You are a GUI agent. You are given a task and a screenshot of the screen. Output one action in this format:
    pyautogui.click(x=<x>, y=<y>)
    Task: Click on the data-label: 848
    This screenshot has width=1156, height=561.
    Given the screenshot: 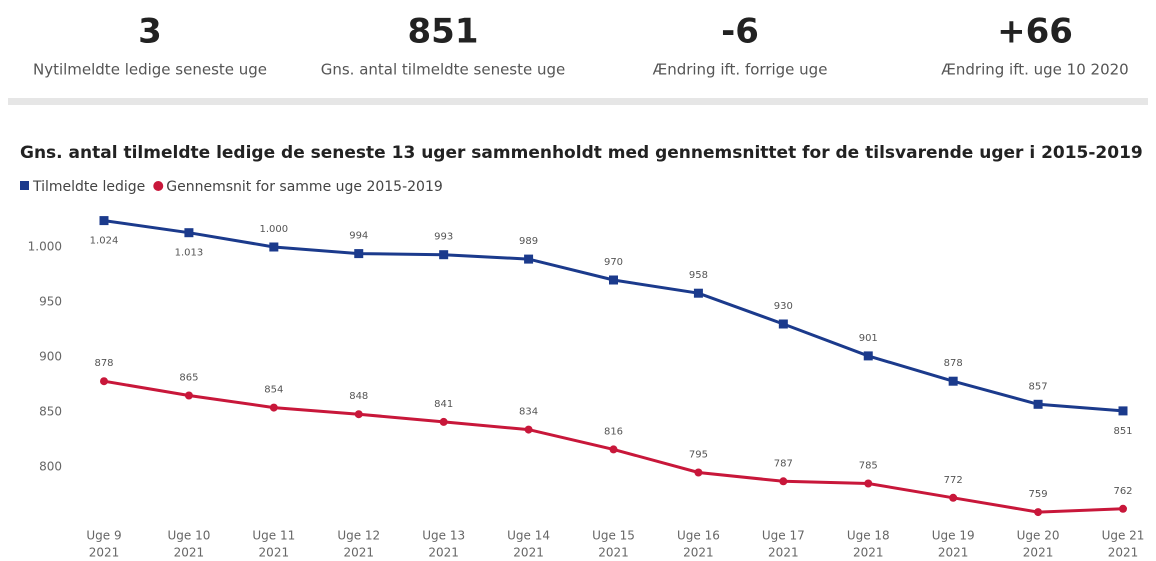 What is the action you would take?
    pyautogui.click(x=358, y=396)
    